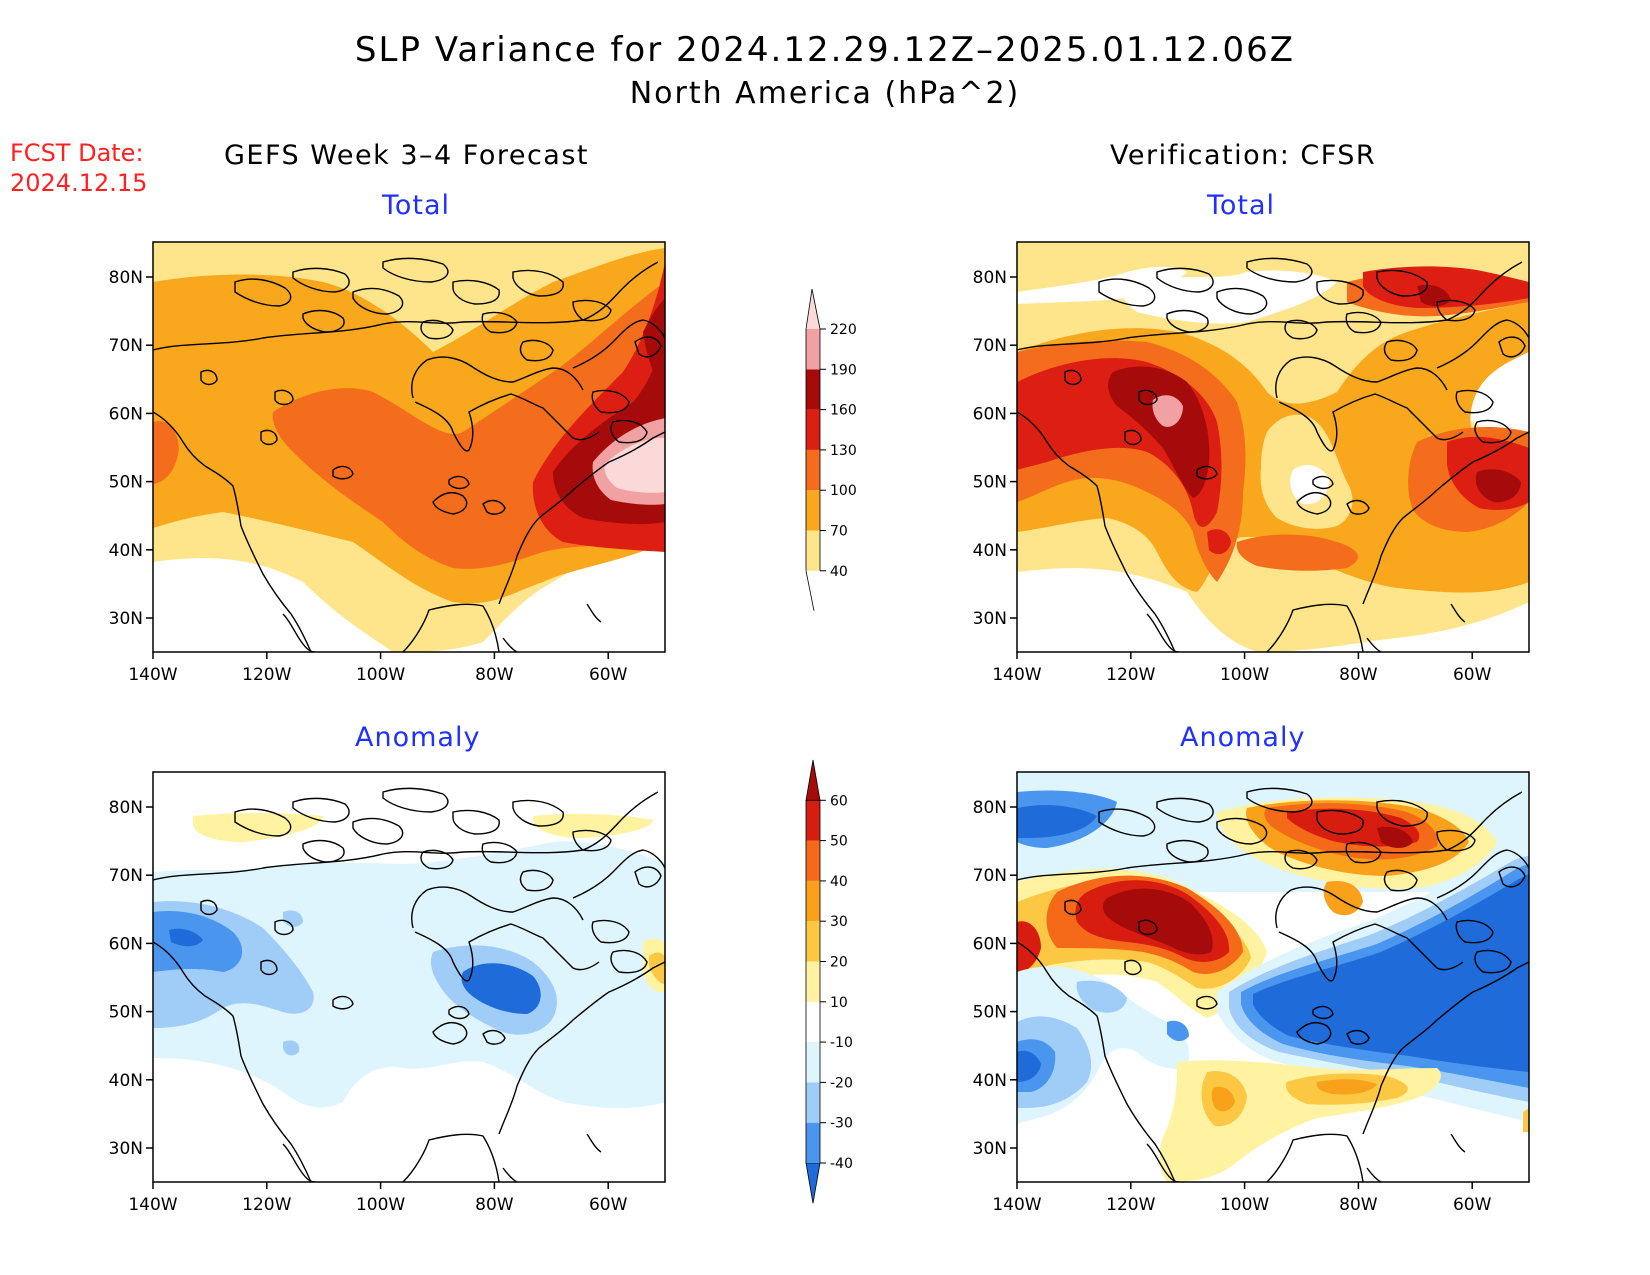 The width and height of the screenshot is (1650, 1275). What do you see at coordinates (843, 451) in the screenshot?
I see `colorbar-label: 130` at bounding box center [843, 451].